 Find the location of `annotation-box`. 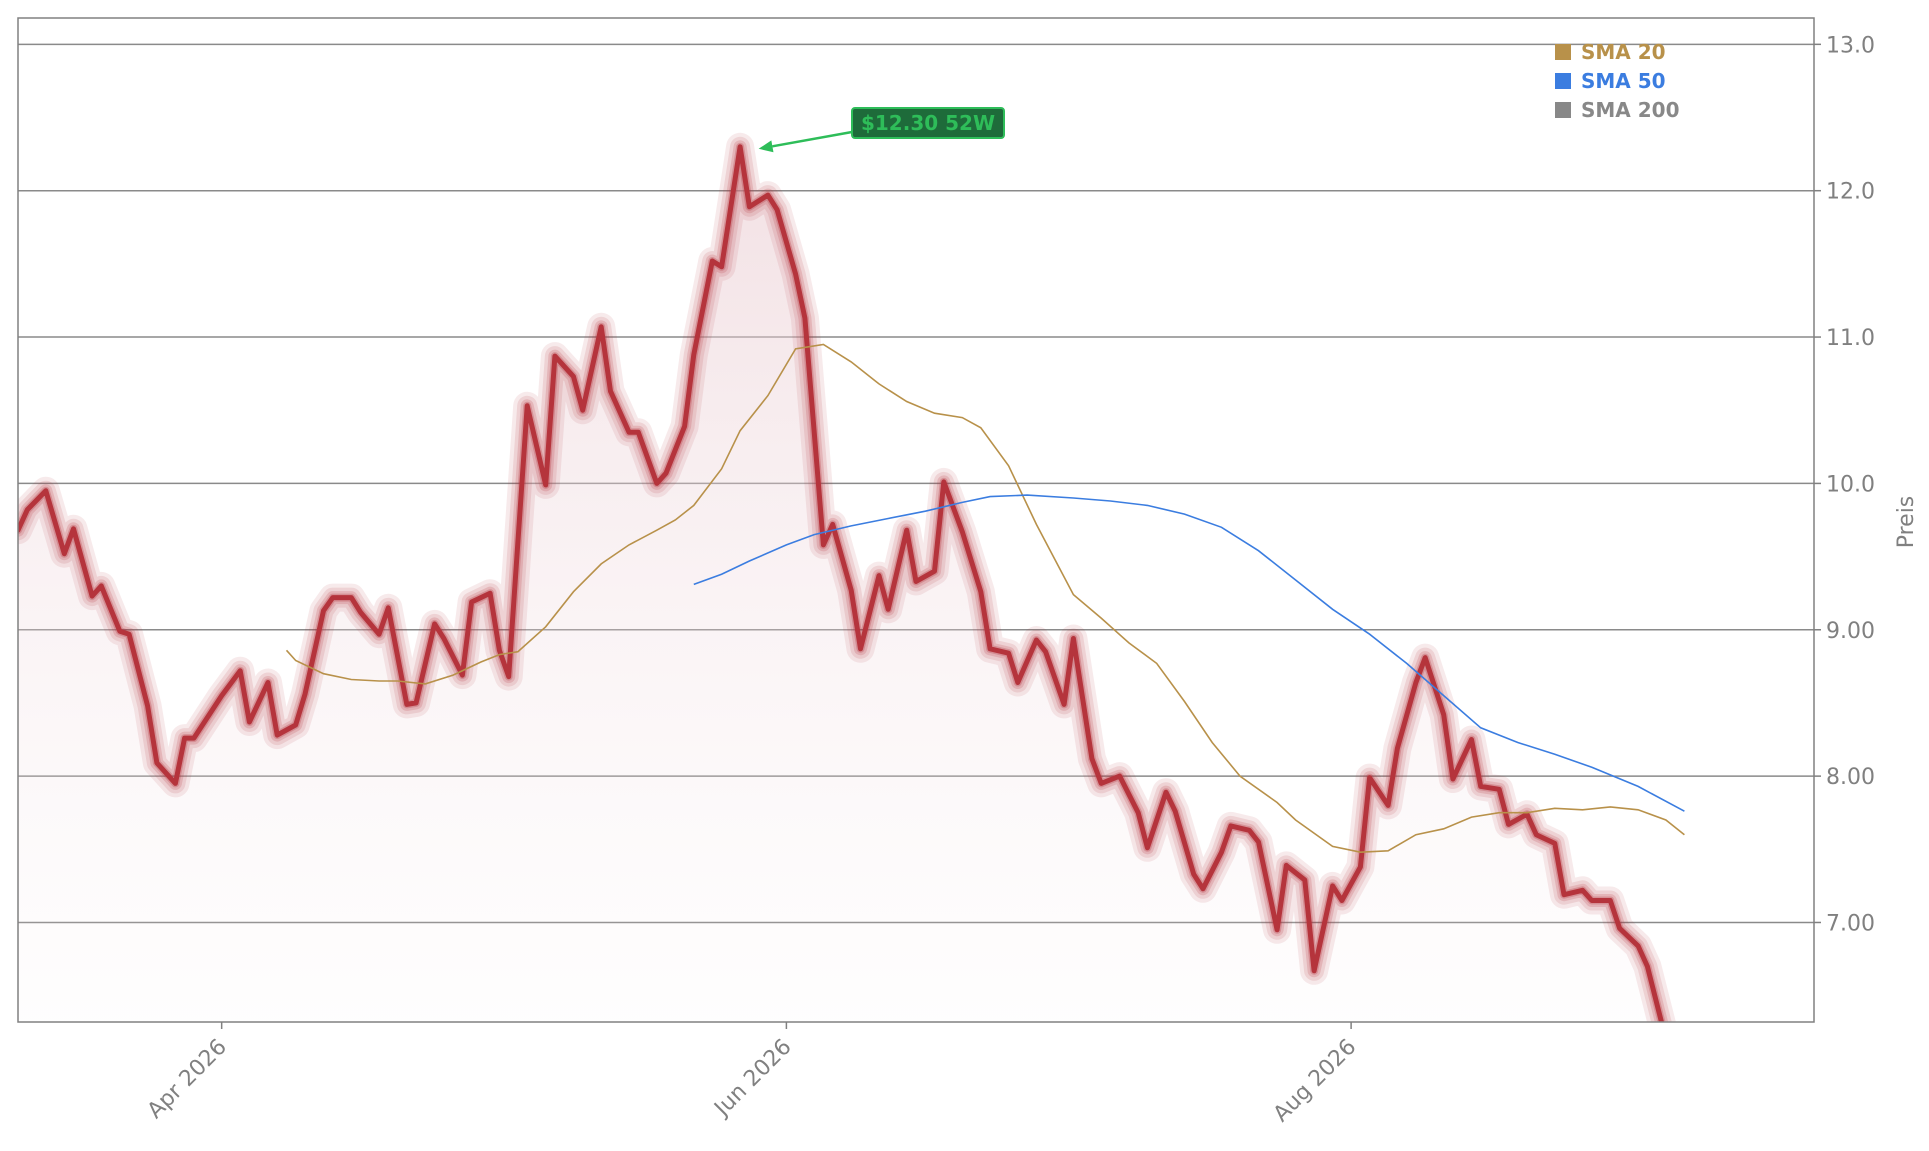

annotation-box is located at coordinates (928, 123).